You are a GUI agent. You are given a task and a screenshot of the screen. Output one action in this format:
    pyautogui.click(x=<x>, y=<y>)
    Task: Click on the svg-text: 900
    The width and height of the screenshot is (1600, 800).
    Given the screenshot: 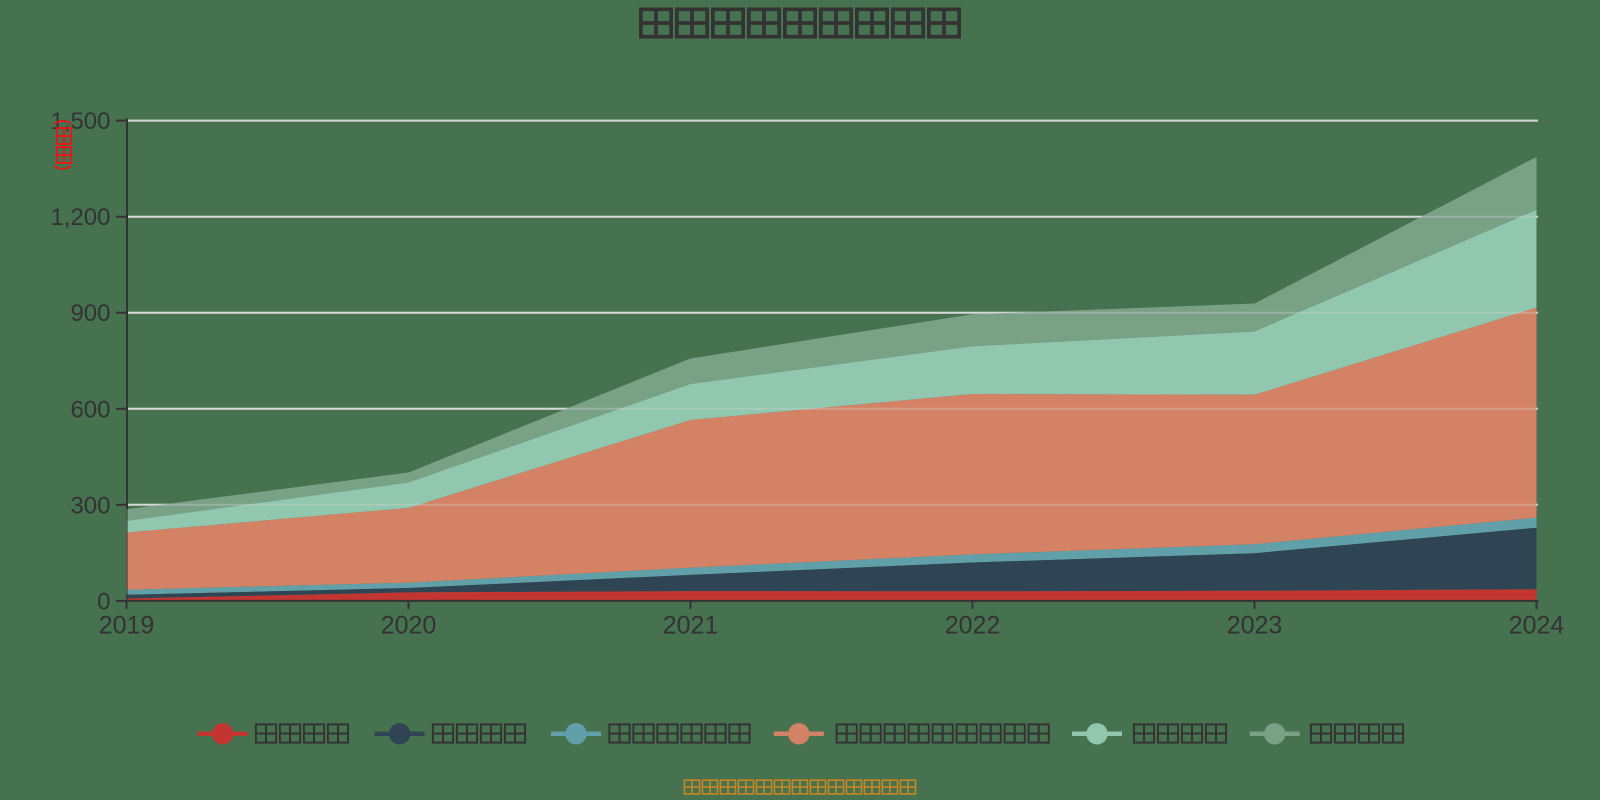 What is the action you would take?
    pyautogui.click(x=90, y=313)
    